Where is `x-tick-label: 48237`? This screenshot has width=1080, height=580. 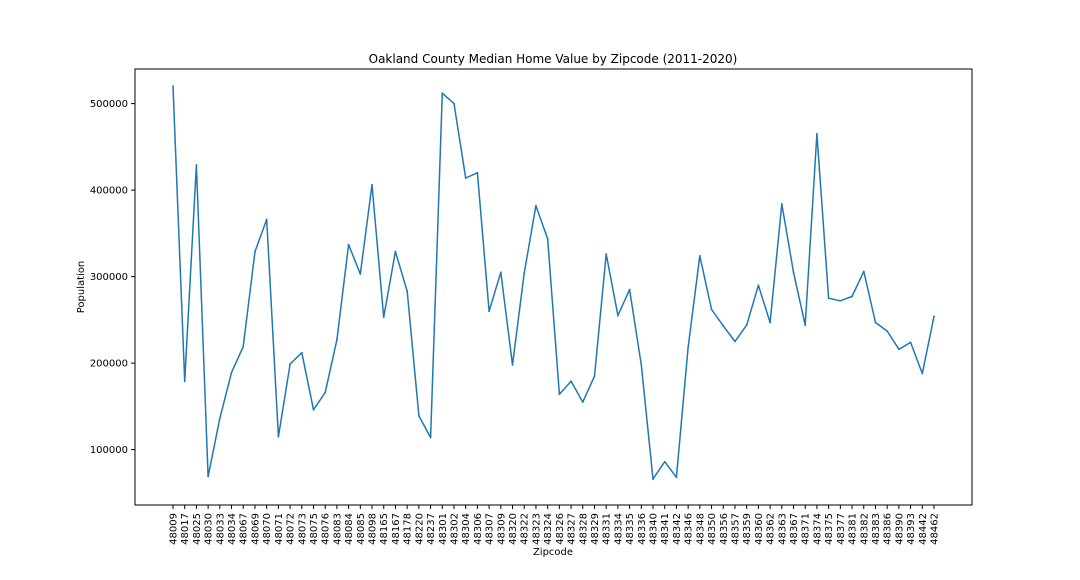 x-tick-label: 48237 is located at coordinates (431, 529).